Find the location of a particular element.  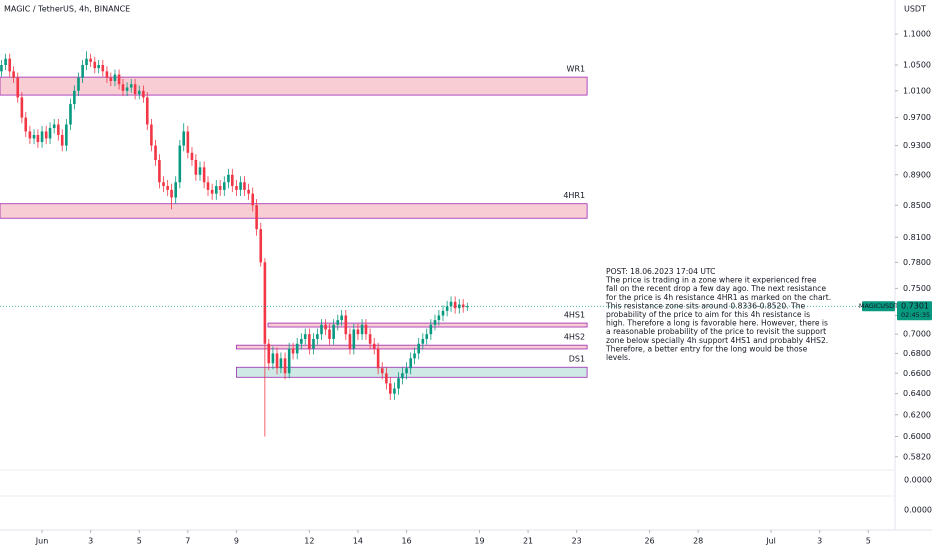

chart-title: MAGIC / TetherUS, 4h, BINANCE is located at coordinates (67, 9).